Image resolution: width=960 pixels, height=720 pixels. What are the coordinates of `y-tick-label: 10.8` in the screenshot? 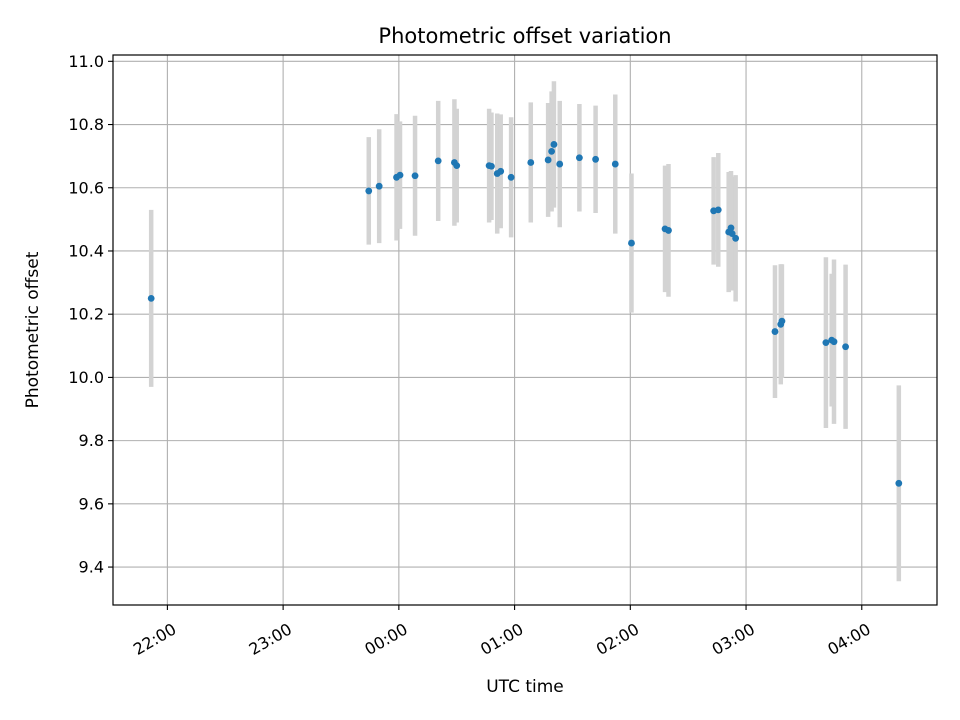 It's located at (86, 124).